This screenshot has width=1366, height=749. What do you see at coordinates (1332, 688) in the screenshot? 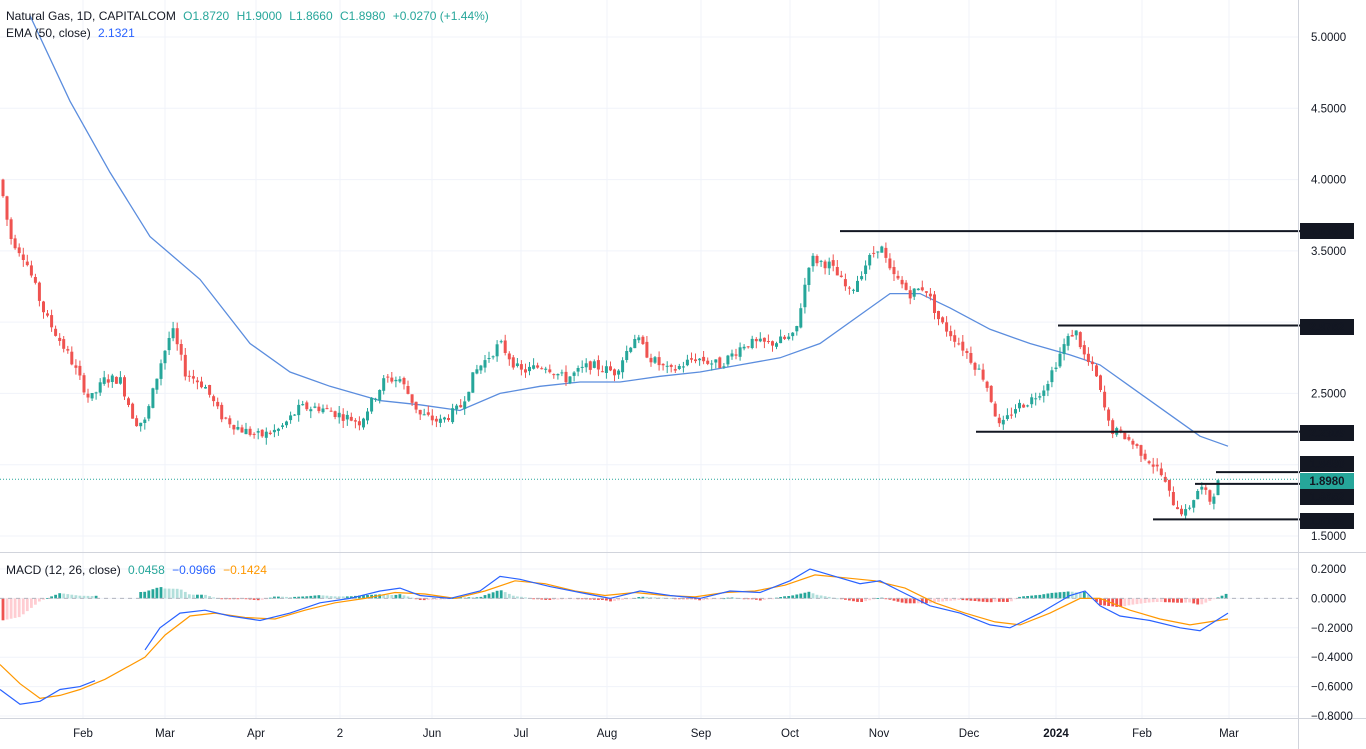
I see `macd-tick-label: −0.6000` at bounding box center [1332, 688].